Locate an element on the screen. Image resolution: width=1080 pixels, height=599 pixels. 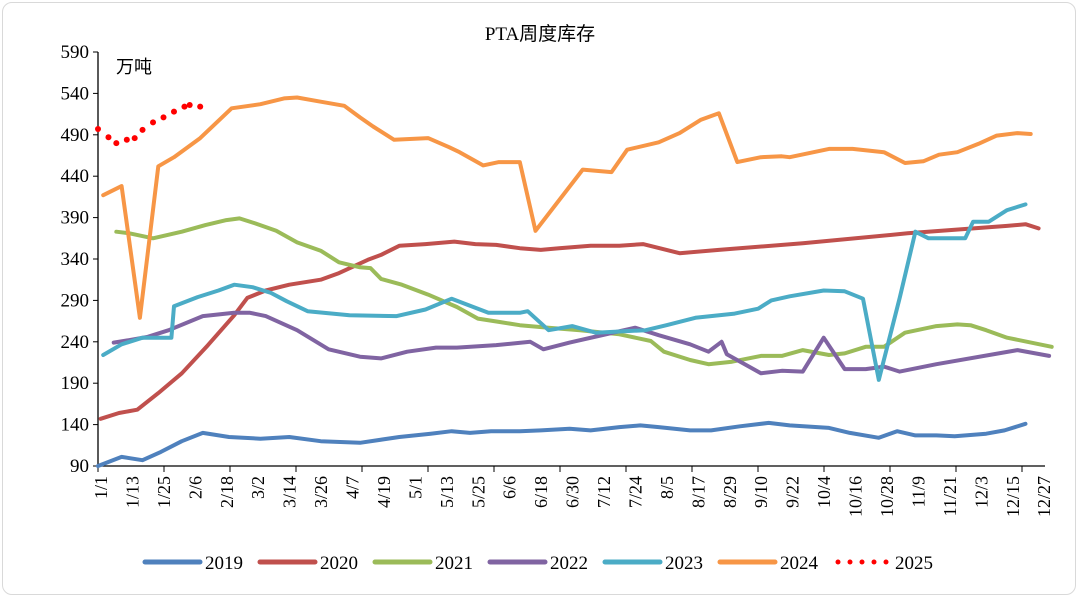
legend-item-2024: 2024 is located at coordinates (768, 563).